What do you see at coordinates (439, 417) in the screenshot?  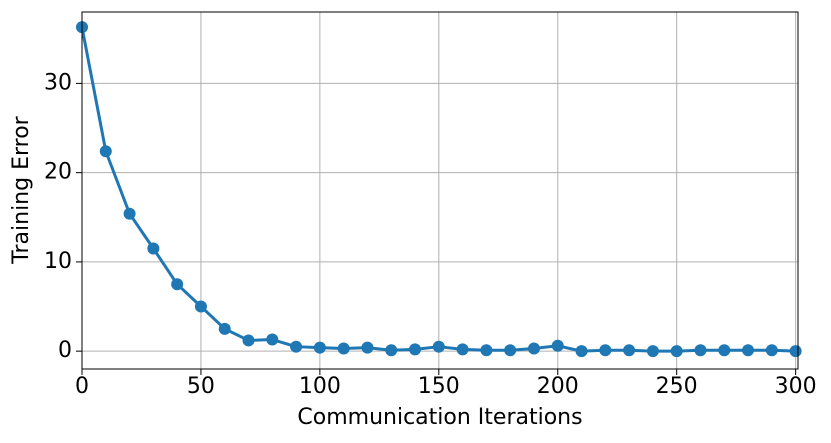 I see `x-axis-label: Communication Iterations` at bounding box center [439, 417].